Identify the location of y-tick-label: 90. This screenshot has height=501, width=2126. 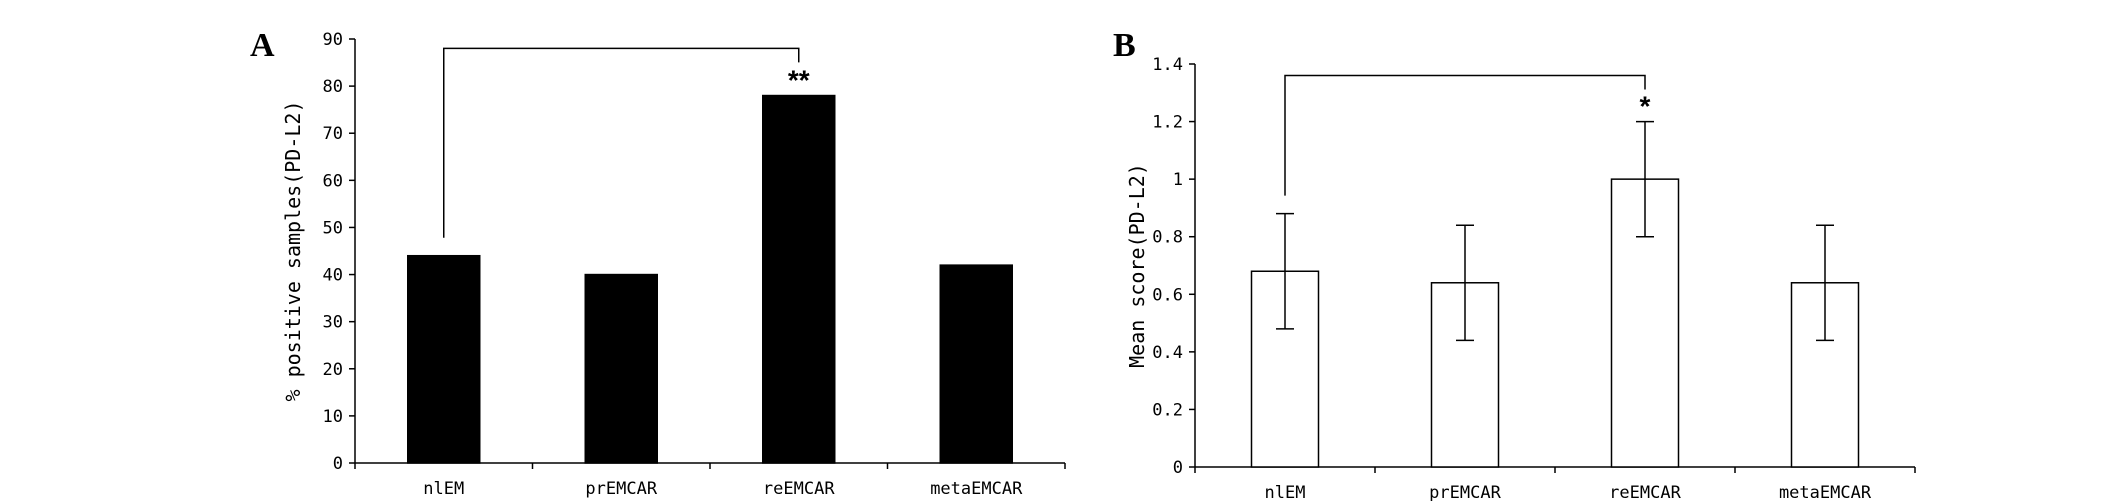
(333, 40).